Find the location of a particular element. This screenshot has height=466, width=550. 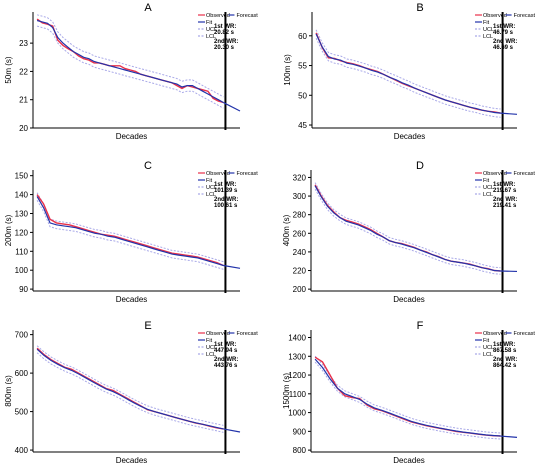

wr2-value: 46.69 s is located at coordinates (503, 48).